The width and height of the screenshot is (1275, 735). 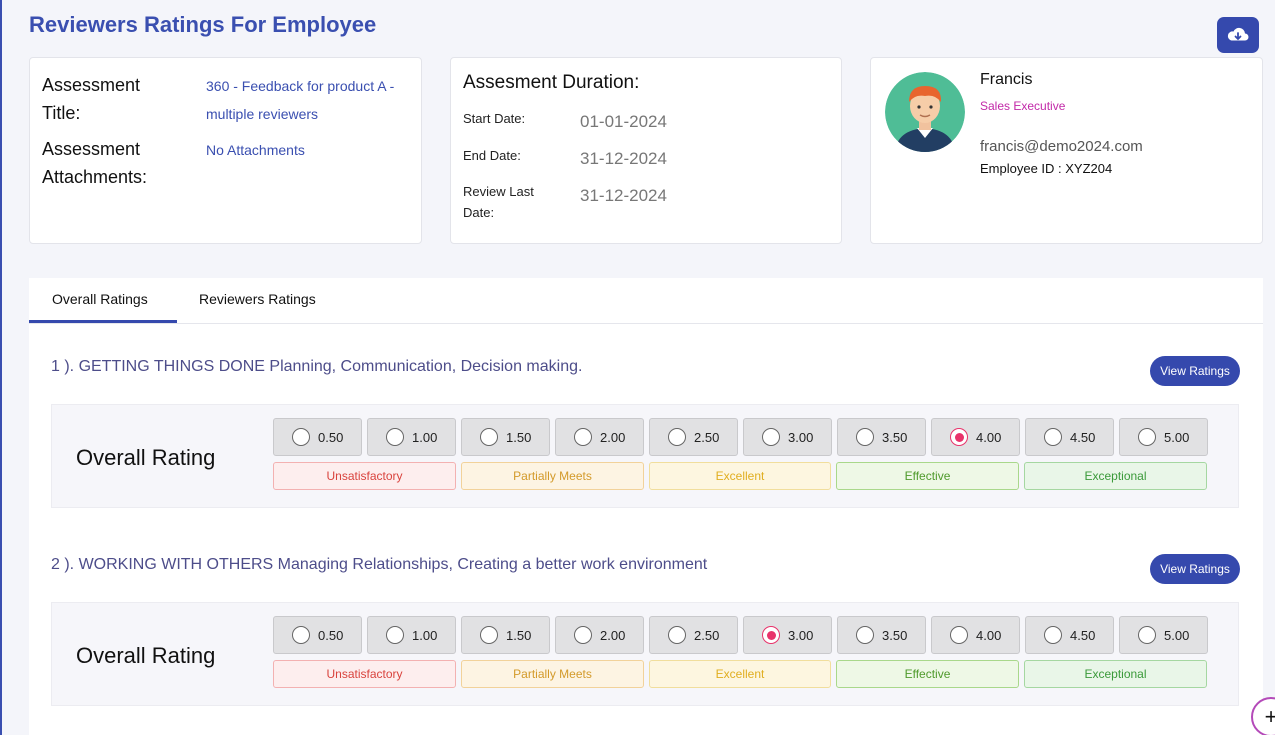 What do you see at coordinates (623, 158) in the screenshot?
I see `end-date-value: 31-12-2024` at bounding box center [623, 158].